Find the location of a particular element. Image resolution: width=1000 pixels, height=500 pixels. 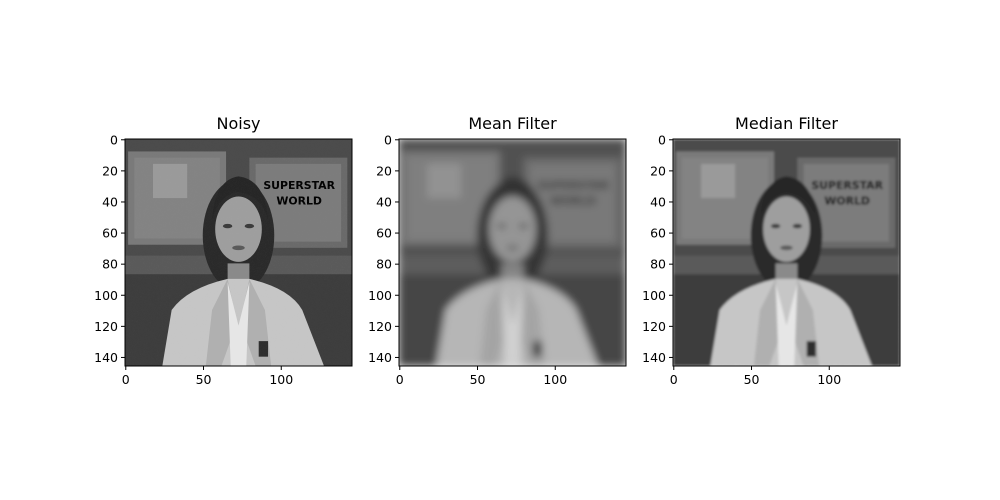

panel-title: Median Filter is located at coordinates (786, 123).